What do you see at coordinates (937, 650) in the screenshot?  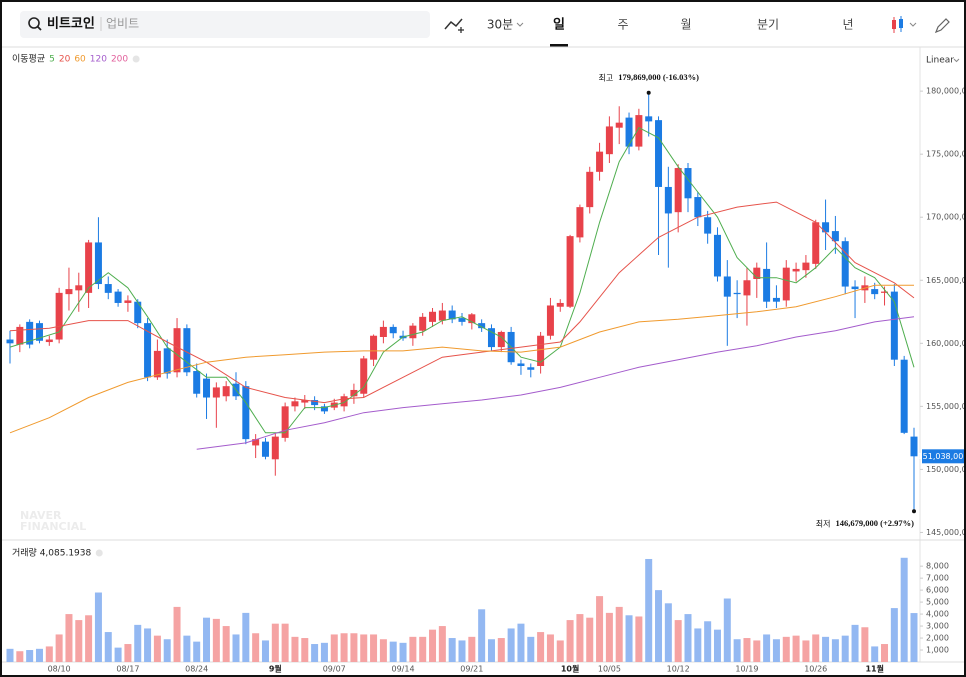 I see `volume-tick-label: 1,000` at bounding box center [937, 650].